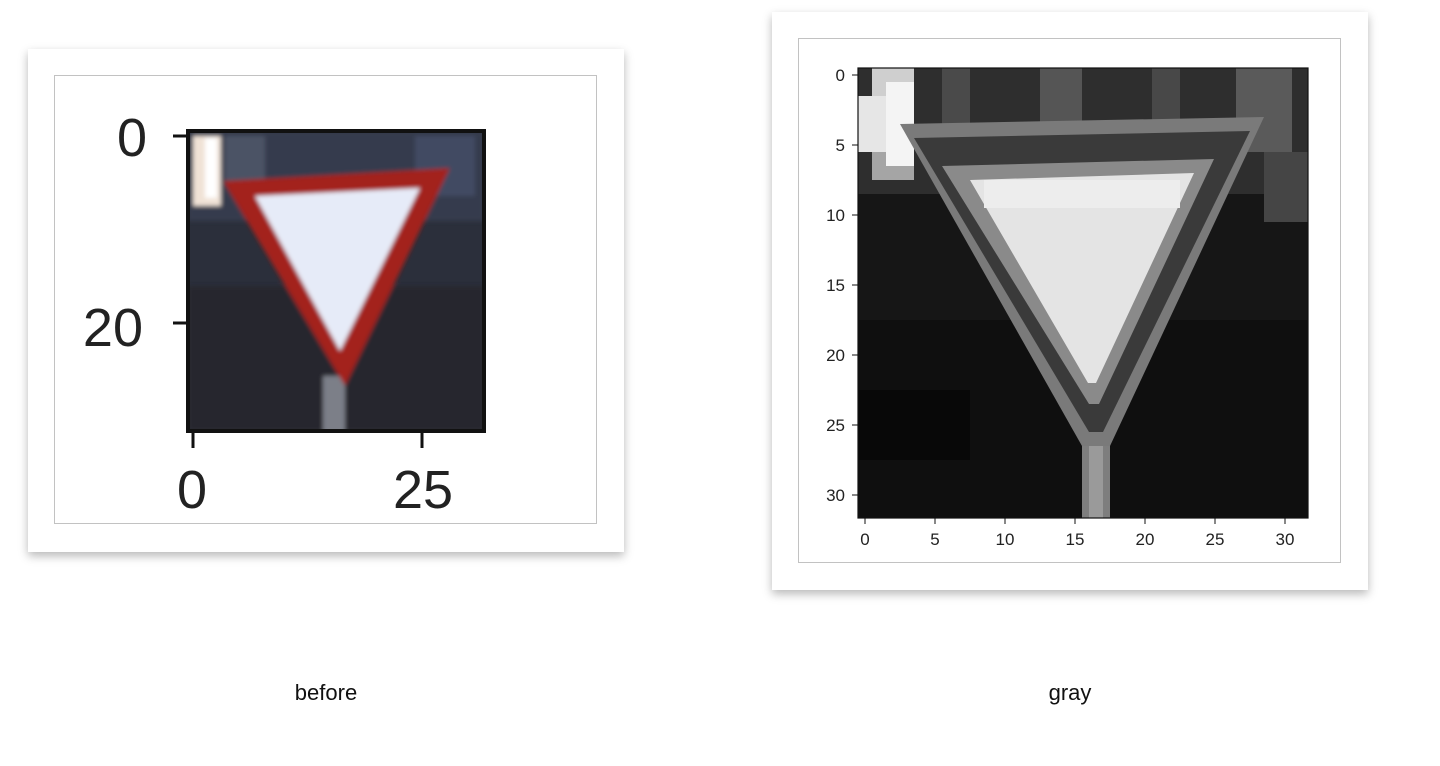  Describe the element at coordinates (835, 425) in the screenshot. I see `gray-y-tick-25: 25` at that location.